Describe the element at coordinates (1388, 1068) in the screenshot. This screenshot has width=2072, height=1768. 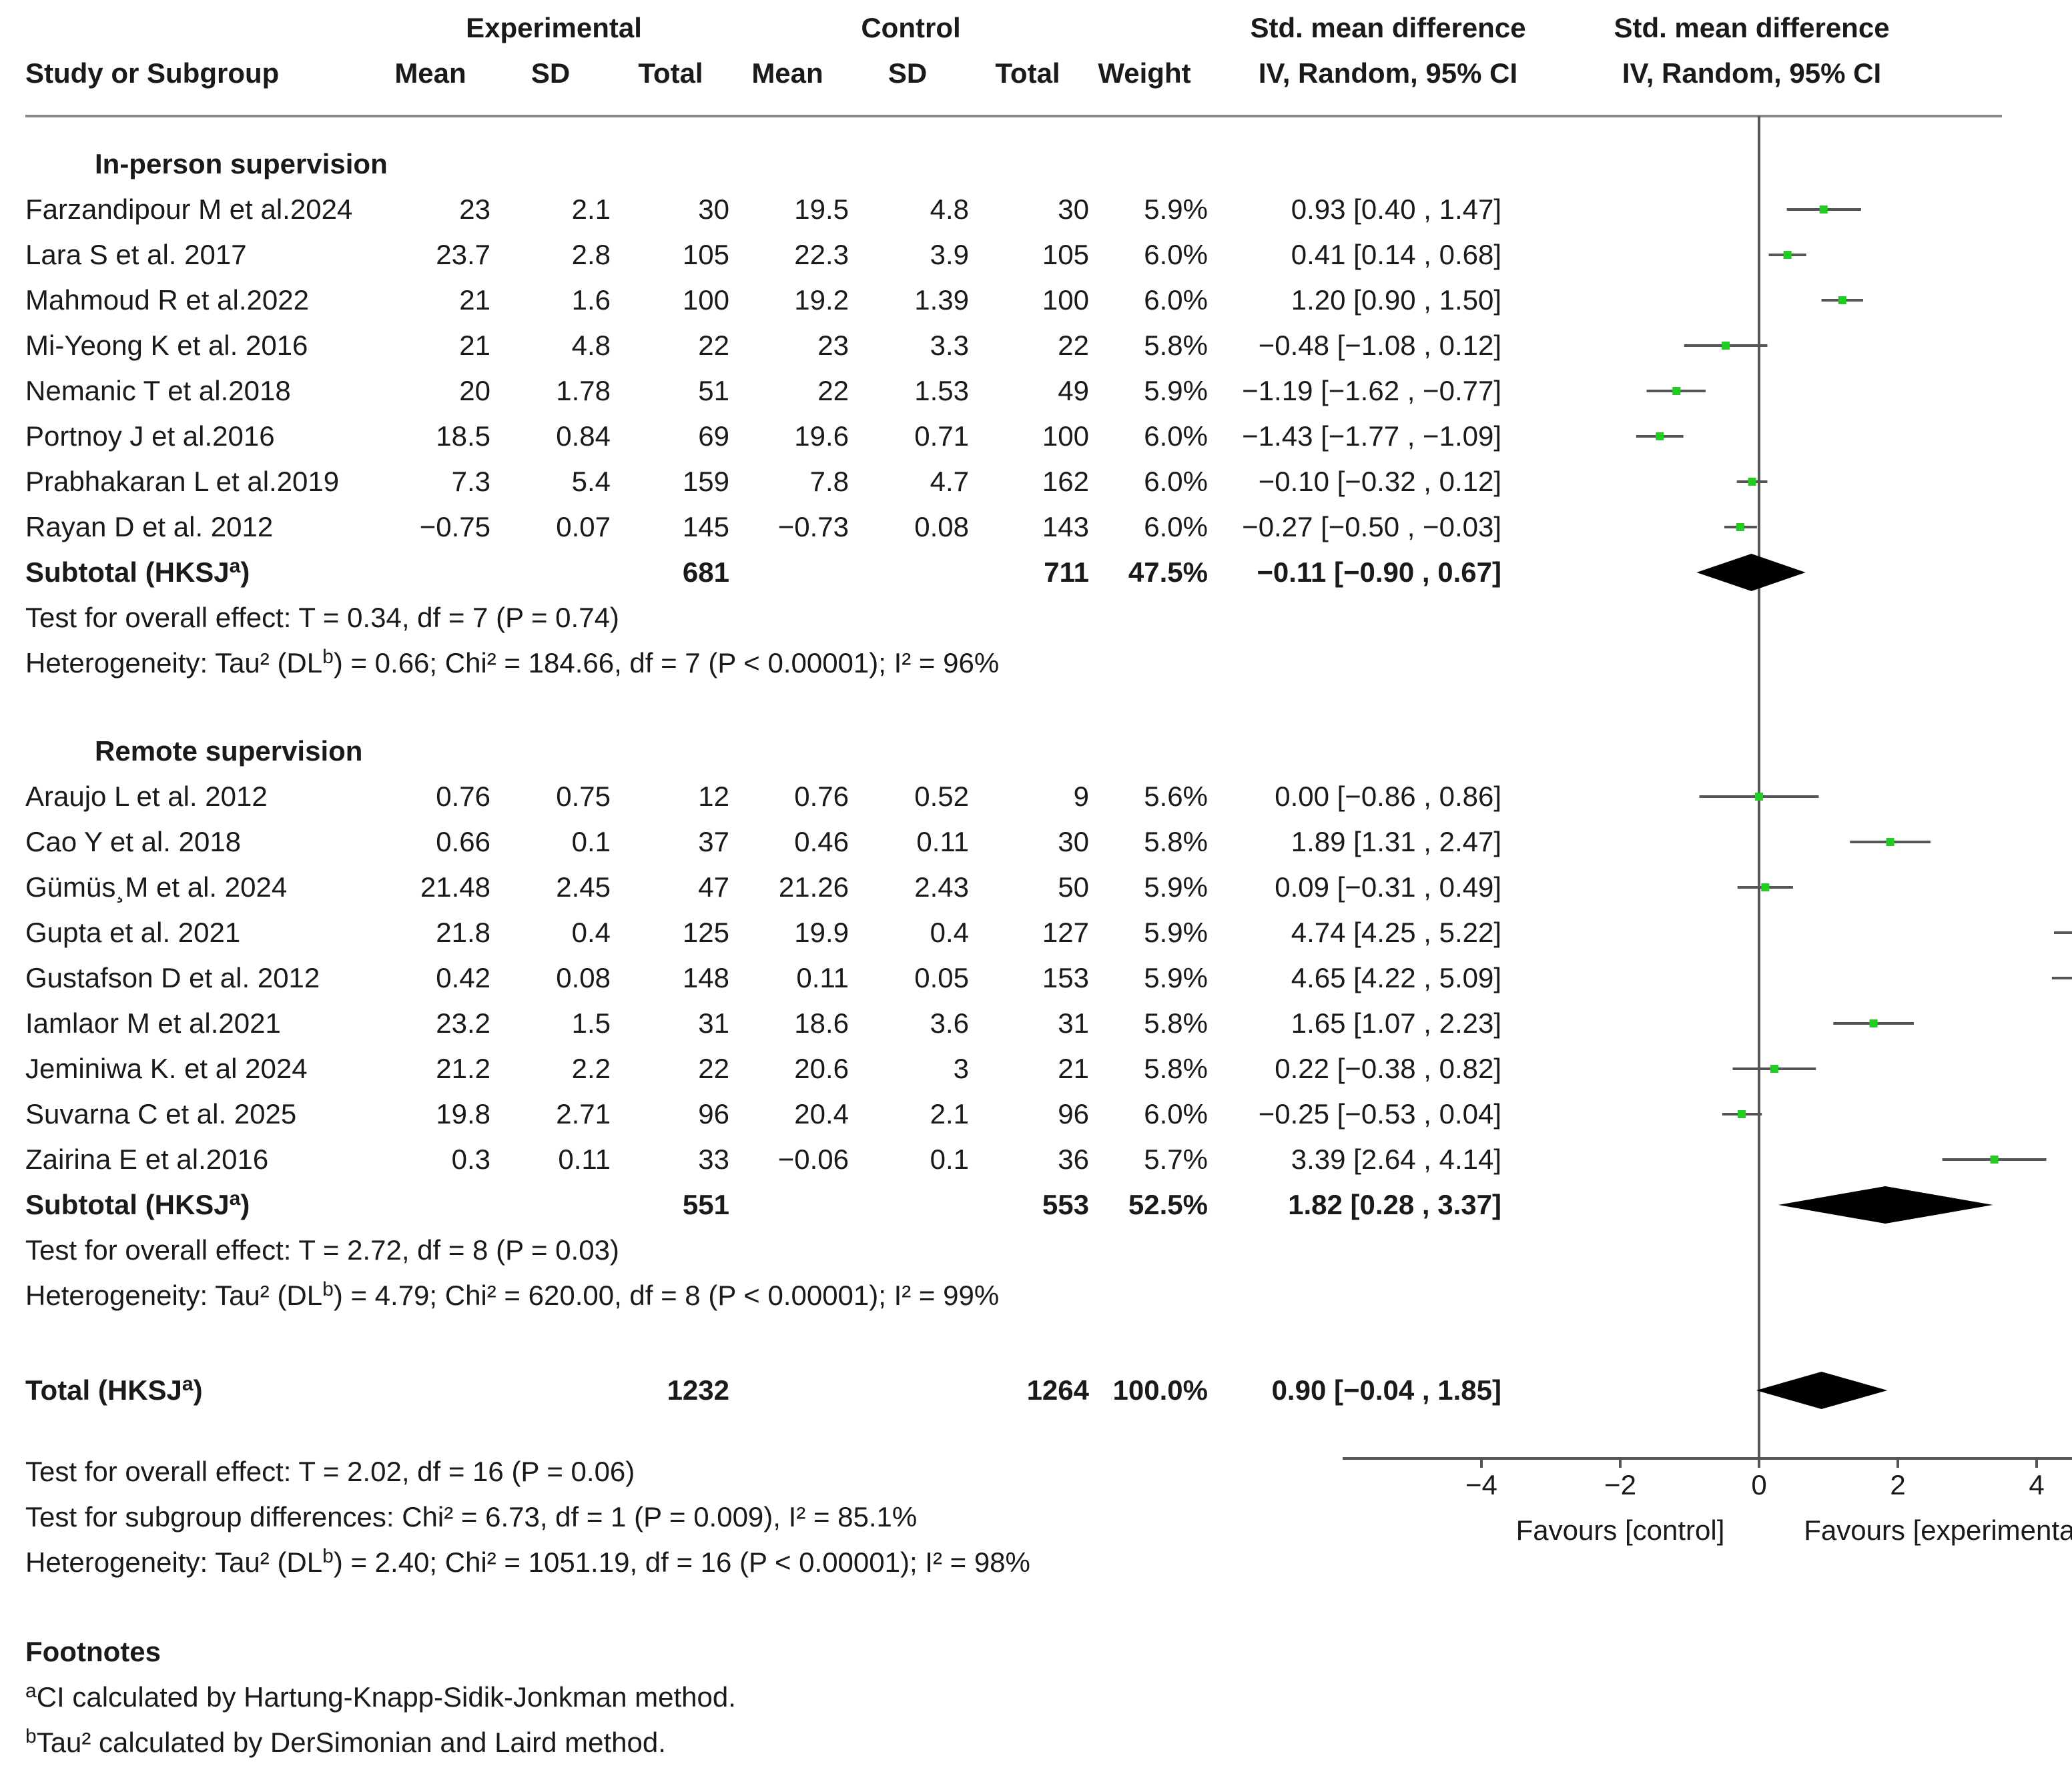
I see `ci-value: 0.22 [−0.38 , 0.82]` at that location.